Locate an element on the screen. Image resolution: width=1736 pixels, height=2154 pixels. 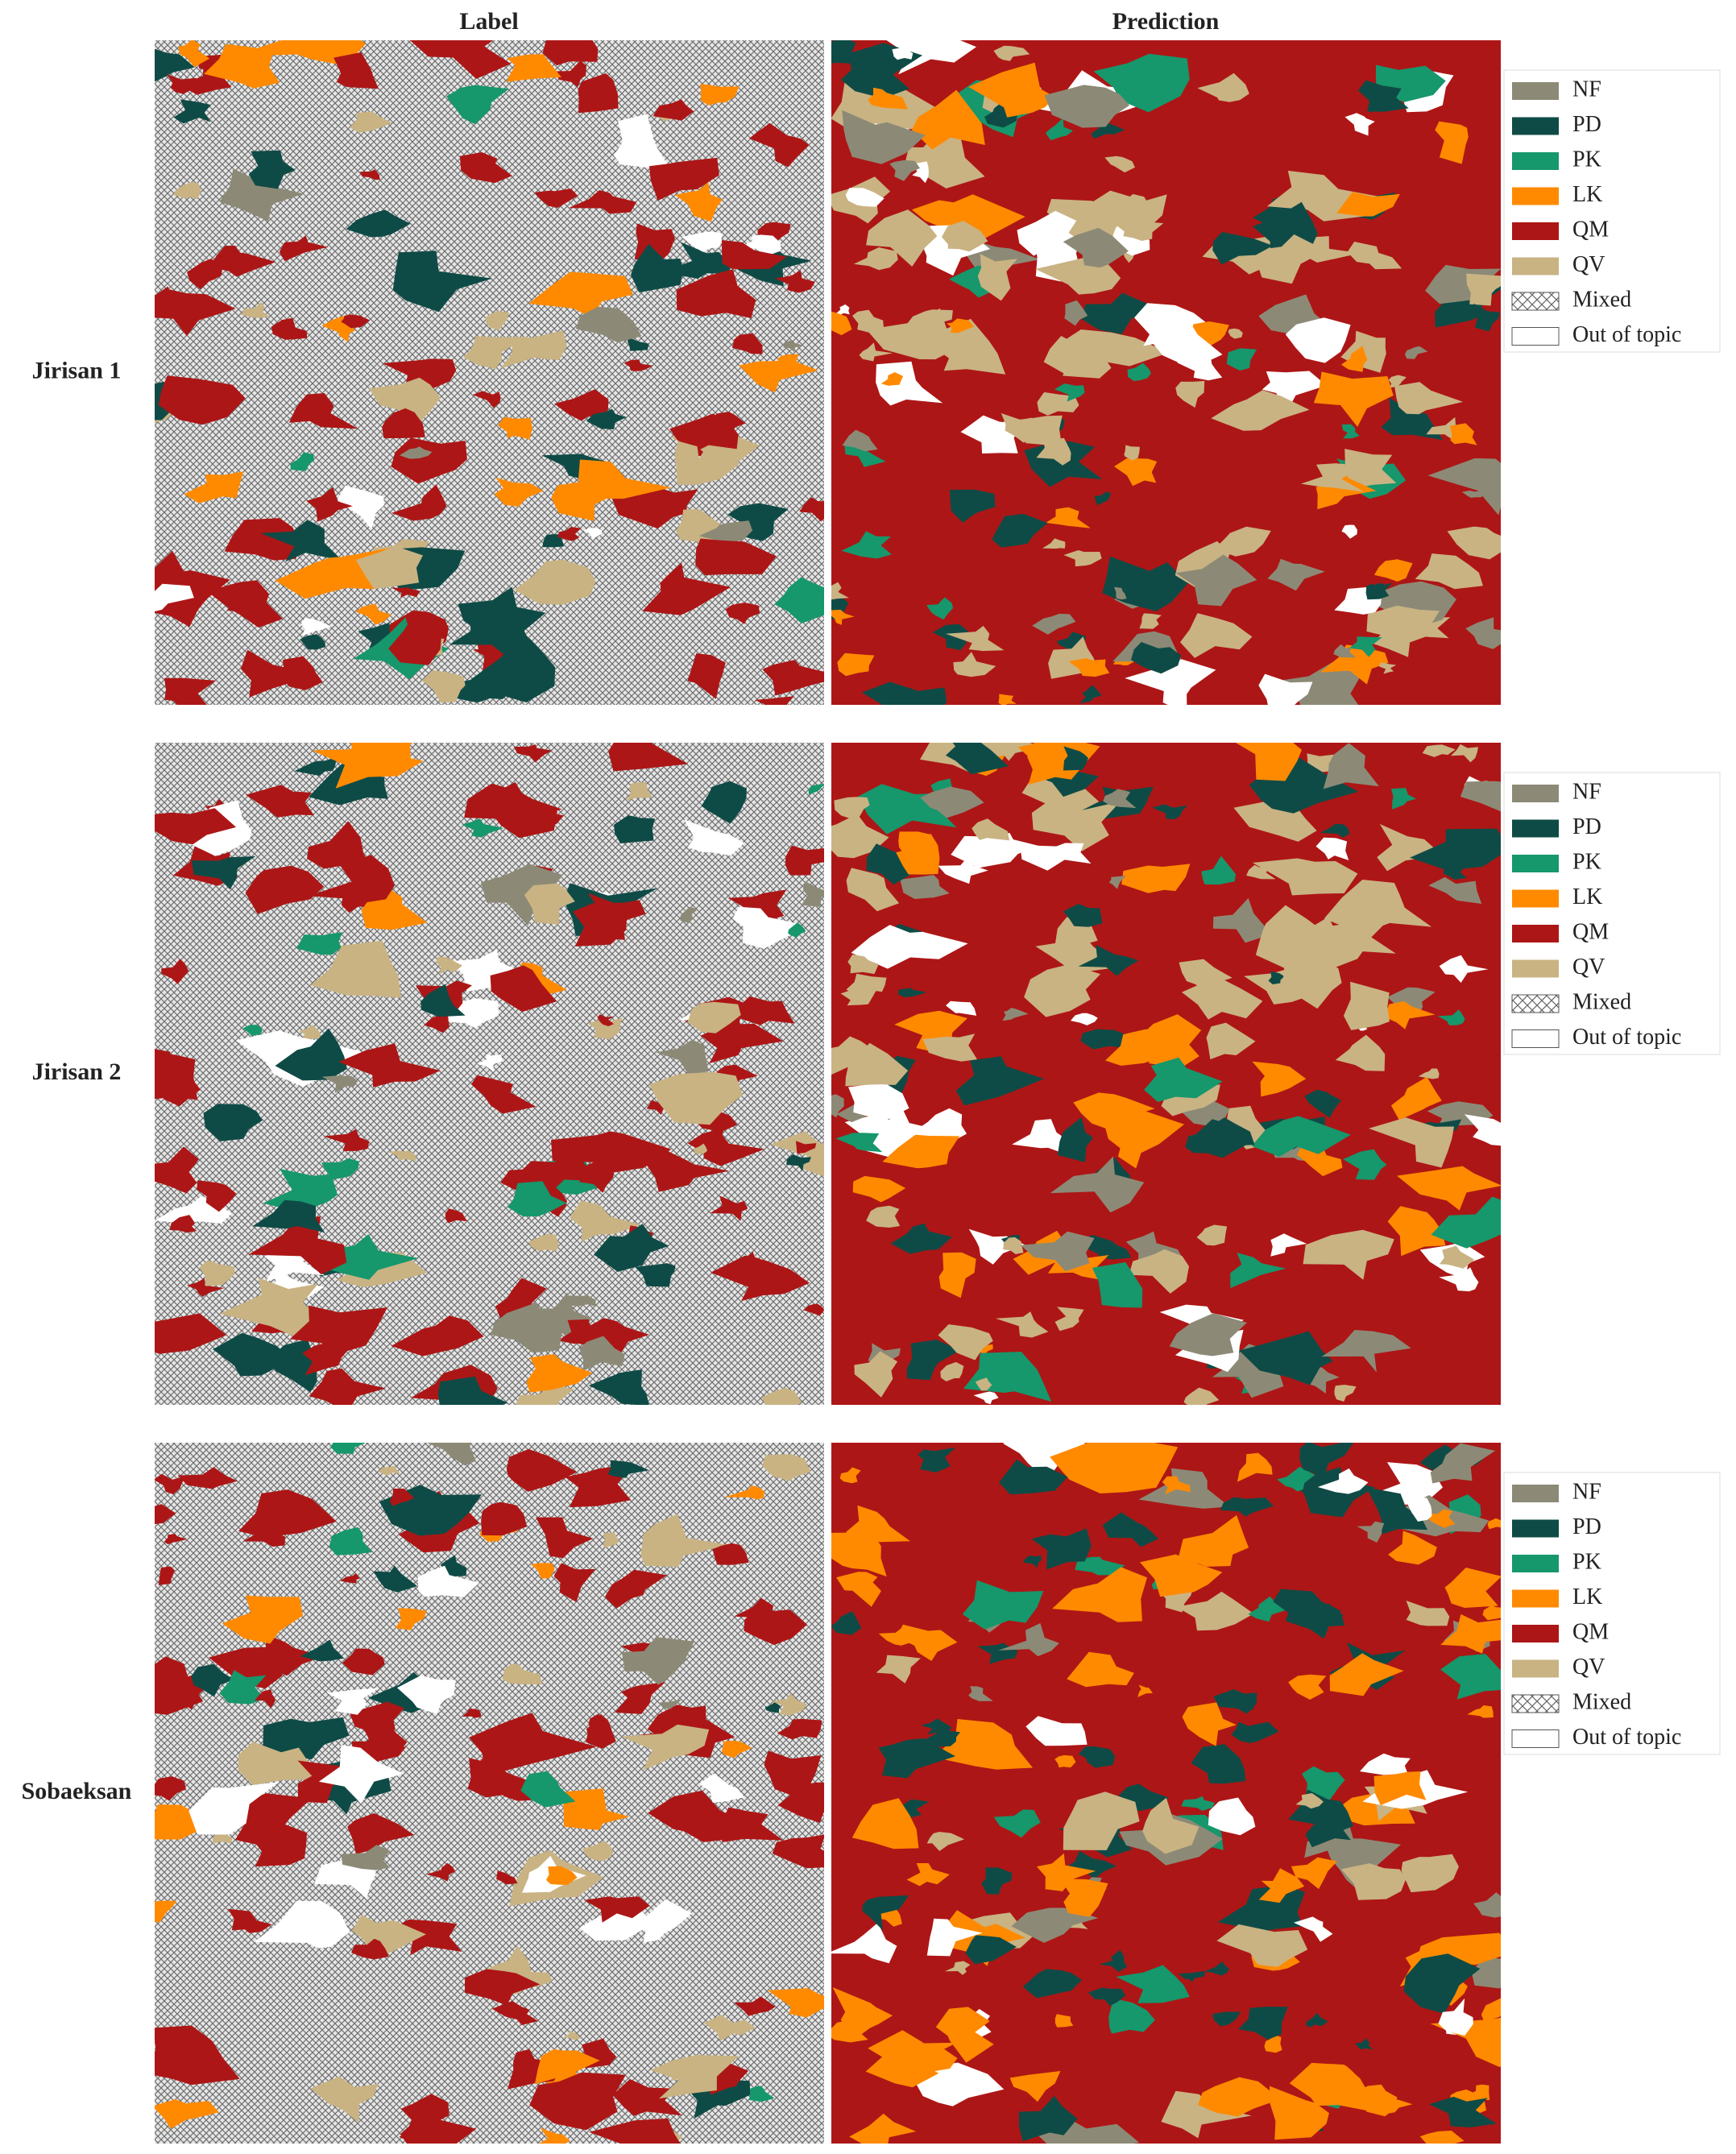
legend-label: QM is located at coordinates (1591, 1631).